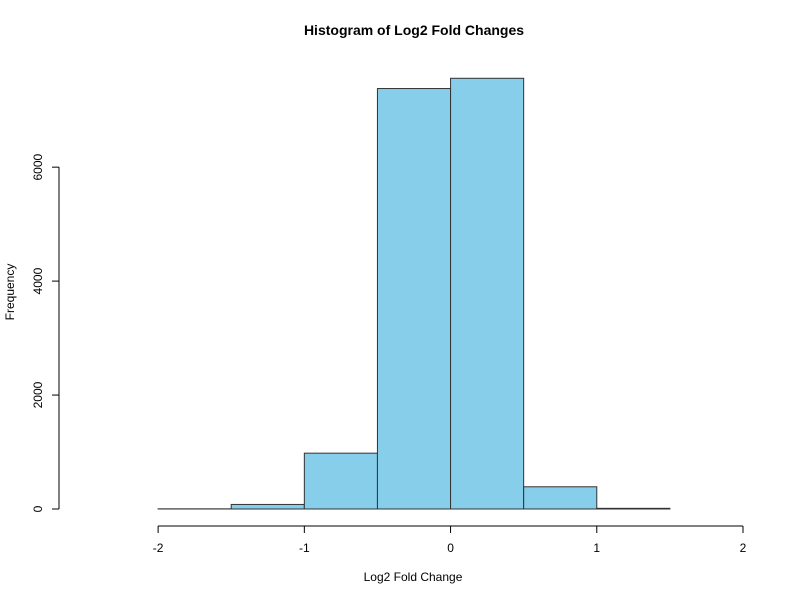 The image size is (800, 605). I want to click on y-tick-label-3: 6000, so click(38, 166).